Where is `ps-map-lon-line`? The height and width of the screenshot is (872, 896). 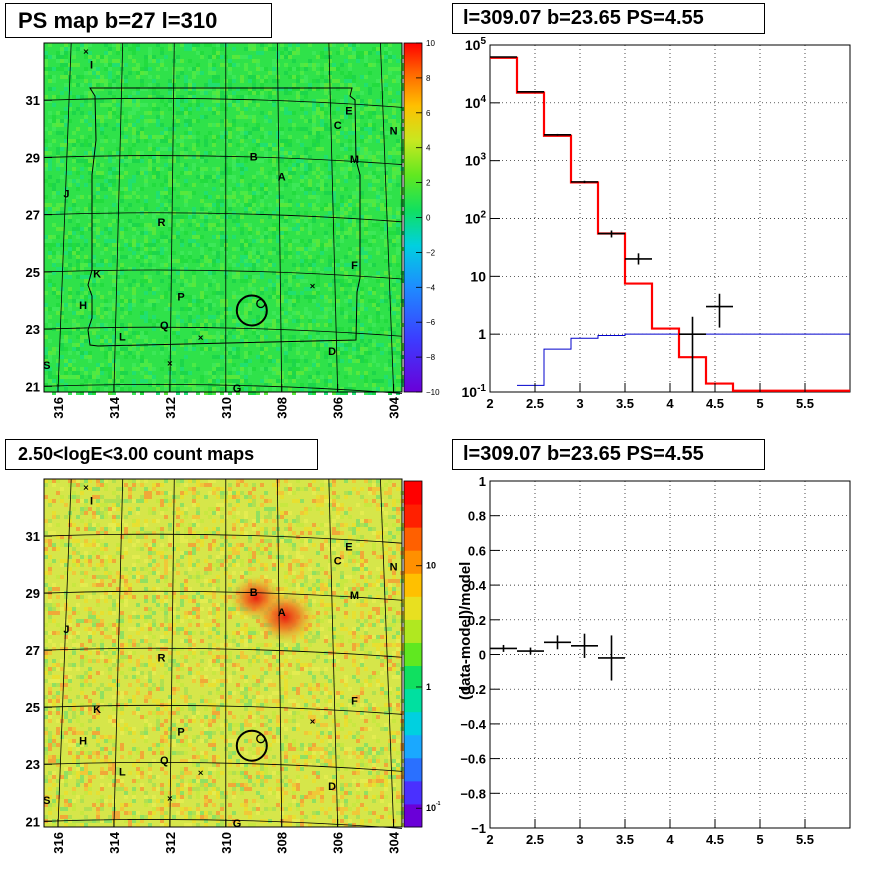
ps-map-lon-line is located at coordinates (279, 217).